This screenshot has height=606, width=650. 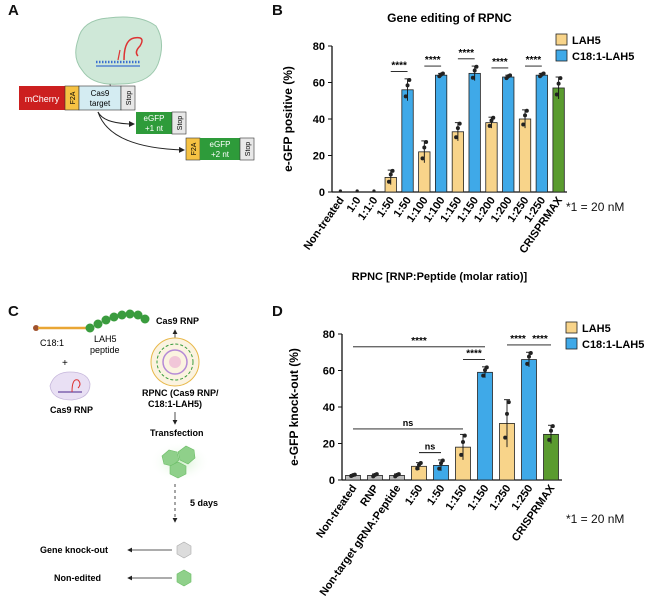 I want to click on mcherry-block, so click(x=42, y=98).